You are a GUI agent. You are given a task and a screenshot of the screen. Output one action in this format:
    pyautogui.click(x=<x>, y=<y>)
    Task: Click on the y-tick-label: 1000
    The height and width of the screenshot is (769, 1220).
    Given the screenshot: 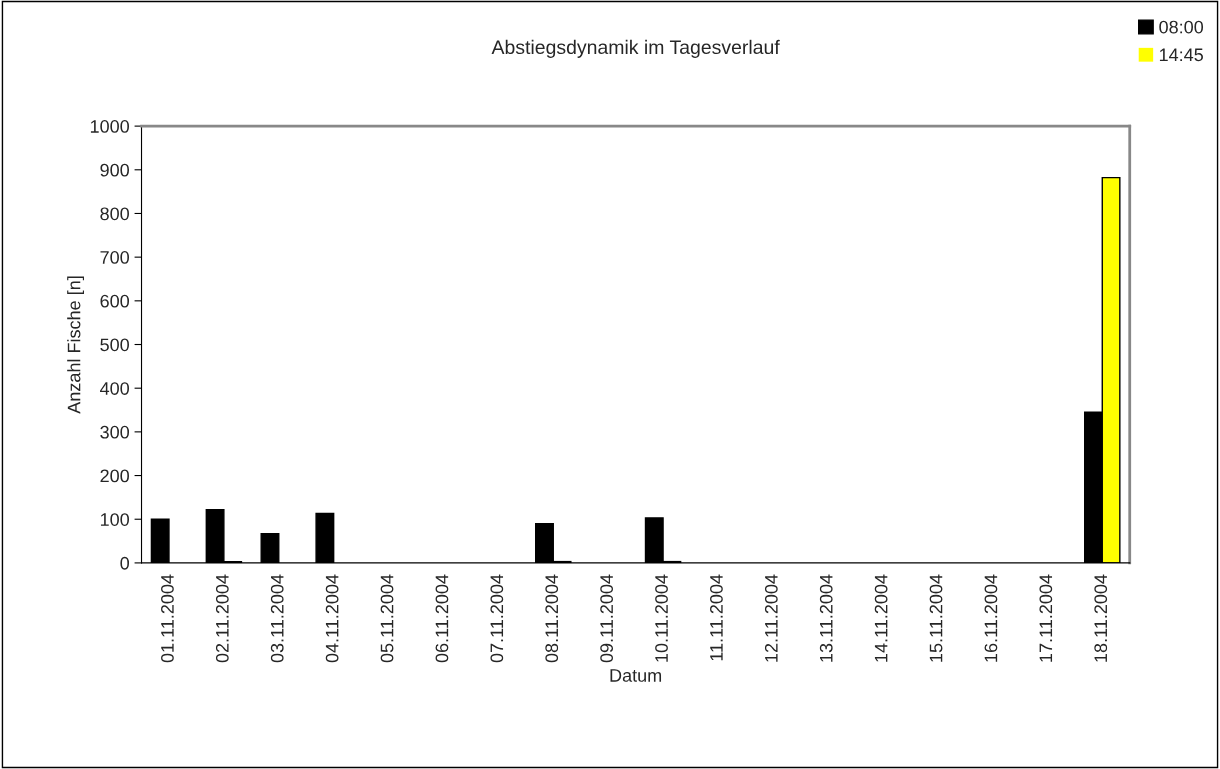 What is the action you would take?
    pyautogui.click(x=110, y=126)
    